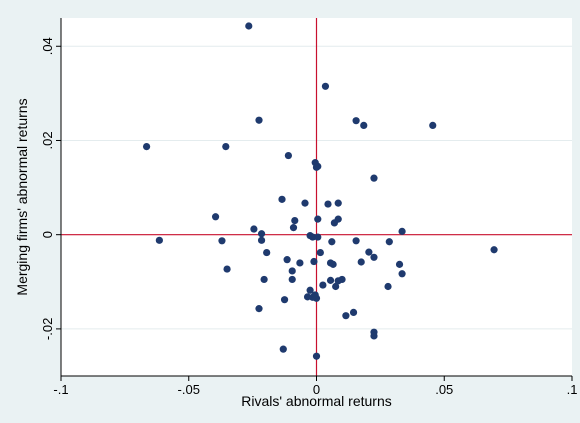  What do you see at coordinates (316, 401) in the screenshot?
I see `x-axis-label: Rivals' abnormal returns` at bounding box center [316, 401].